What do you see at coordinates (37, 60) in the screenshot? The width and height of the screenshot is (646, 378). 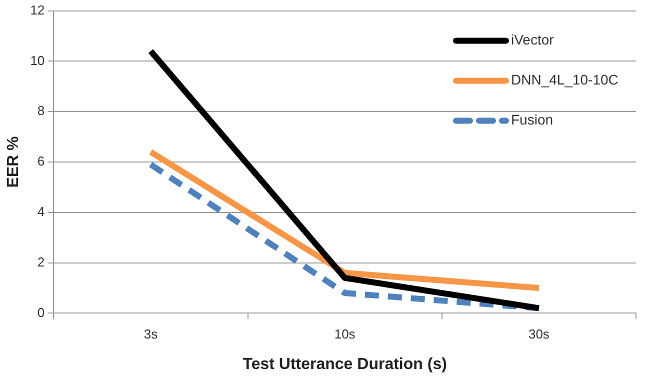 I see `y-tick-label: 10` at bounding box center [37, 60].